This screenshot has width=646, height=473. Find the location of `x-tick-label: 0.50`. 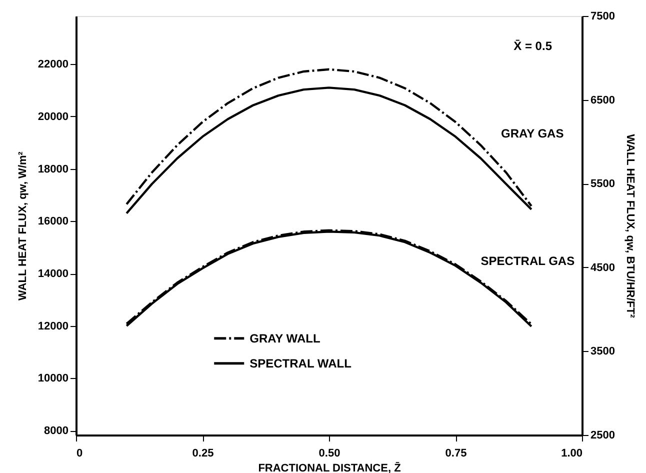

x-tick-label: 0.50 is located at coordinates (329, 454).